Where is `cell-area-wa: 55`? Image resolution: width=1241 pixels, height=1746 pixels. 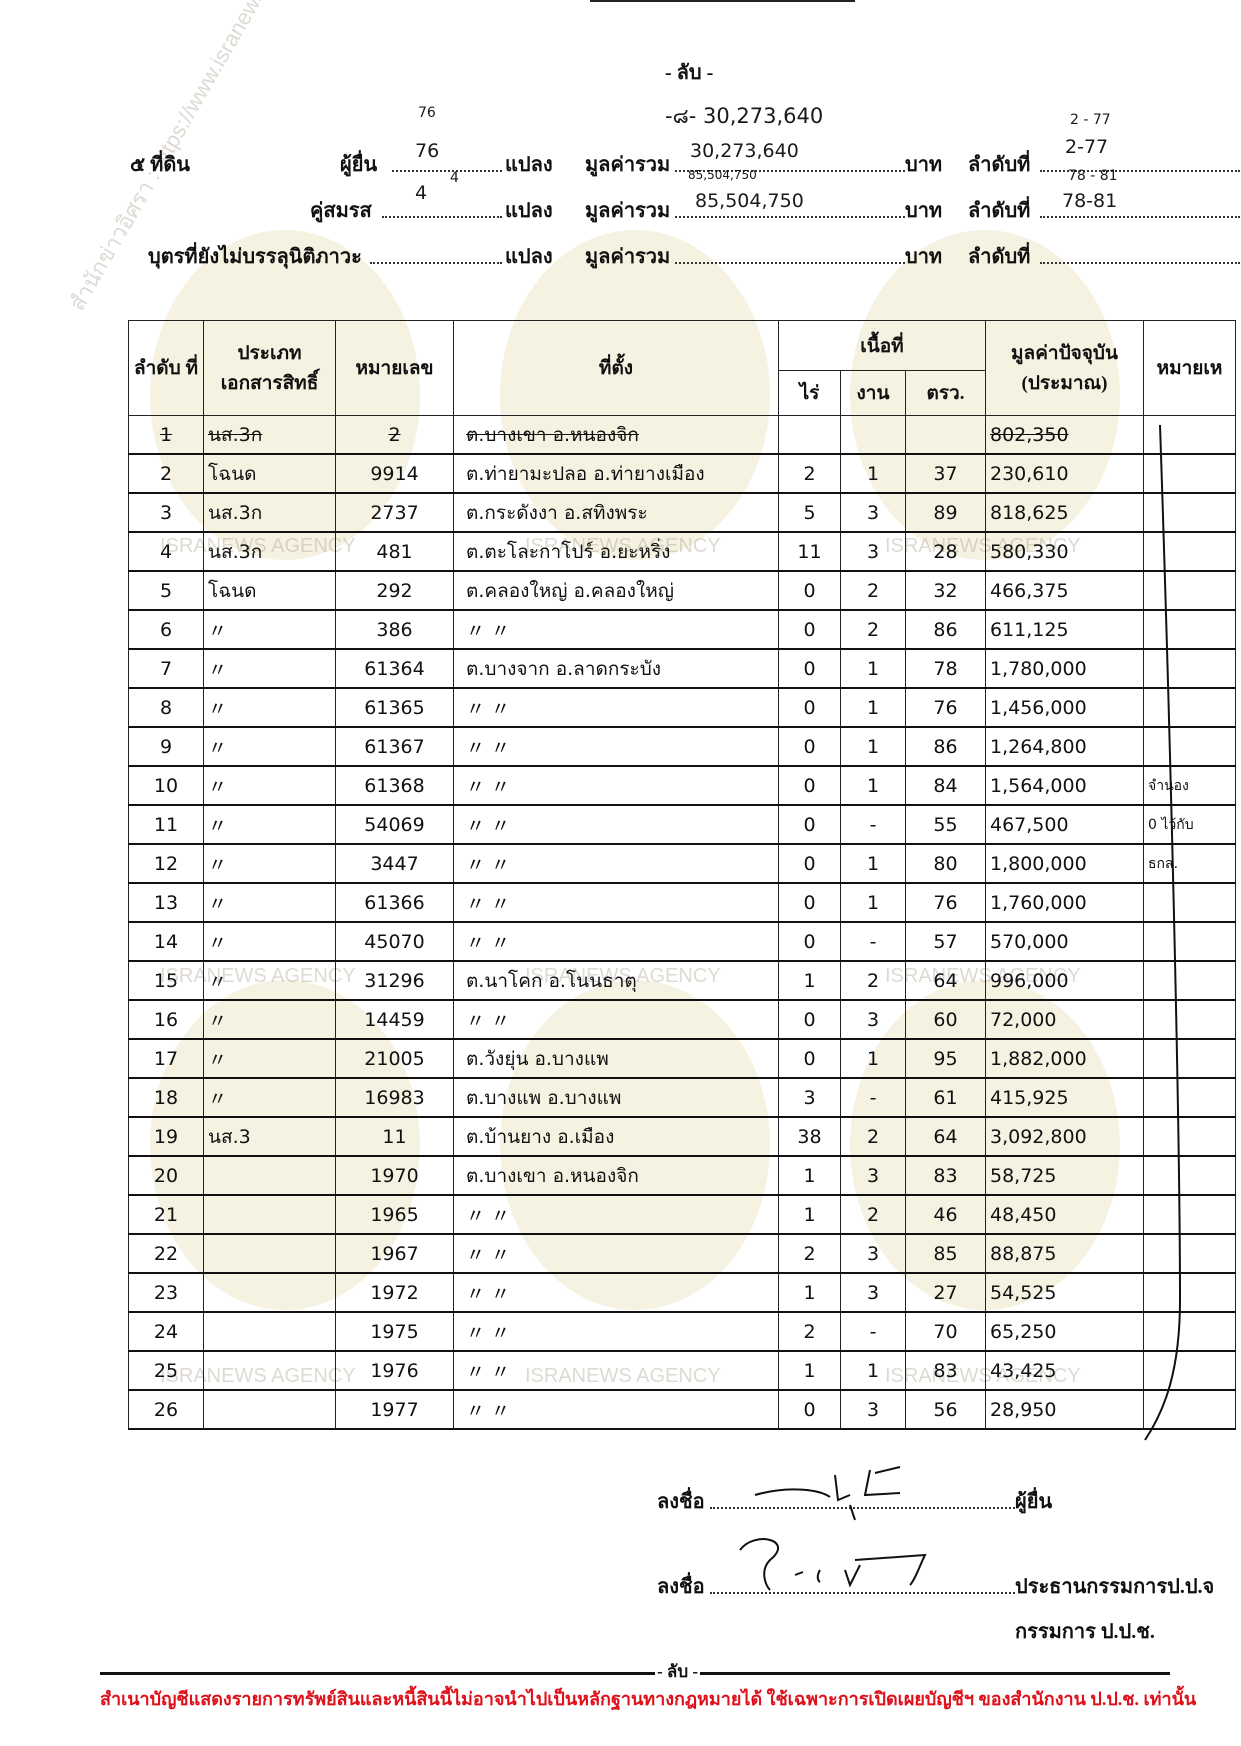
cell-area-wa: 55 is located at coordinates (945, 824).